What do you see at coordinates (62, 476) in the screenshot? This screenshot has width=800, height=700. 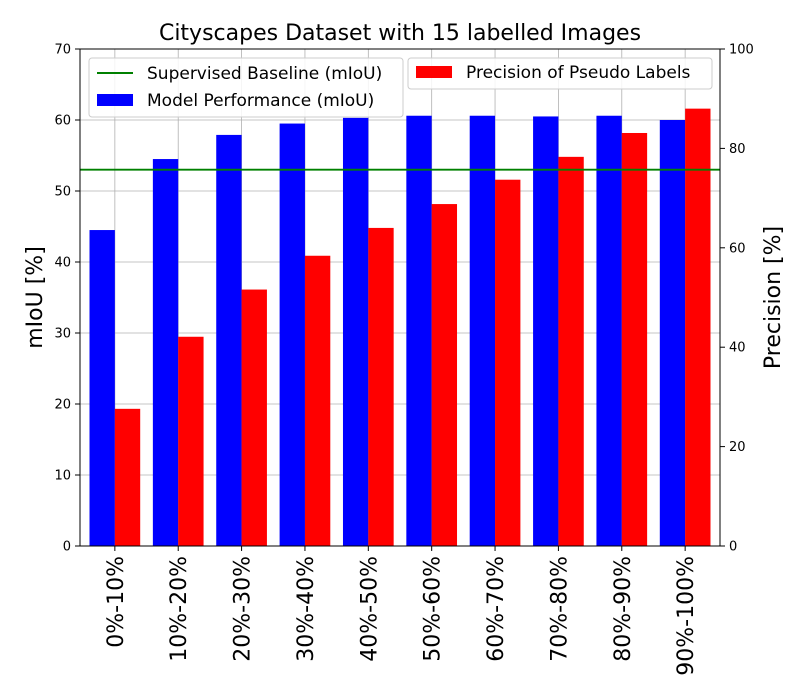 I see `y-left-tick-label: 10` at bounding box center [62, 476].